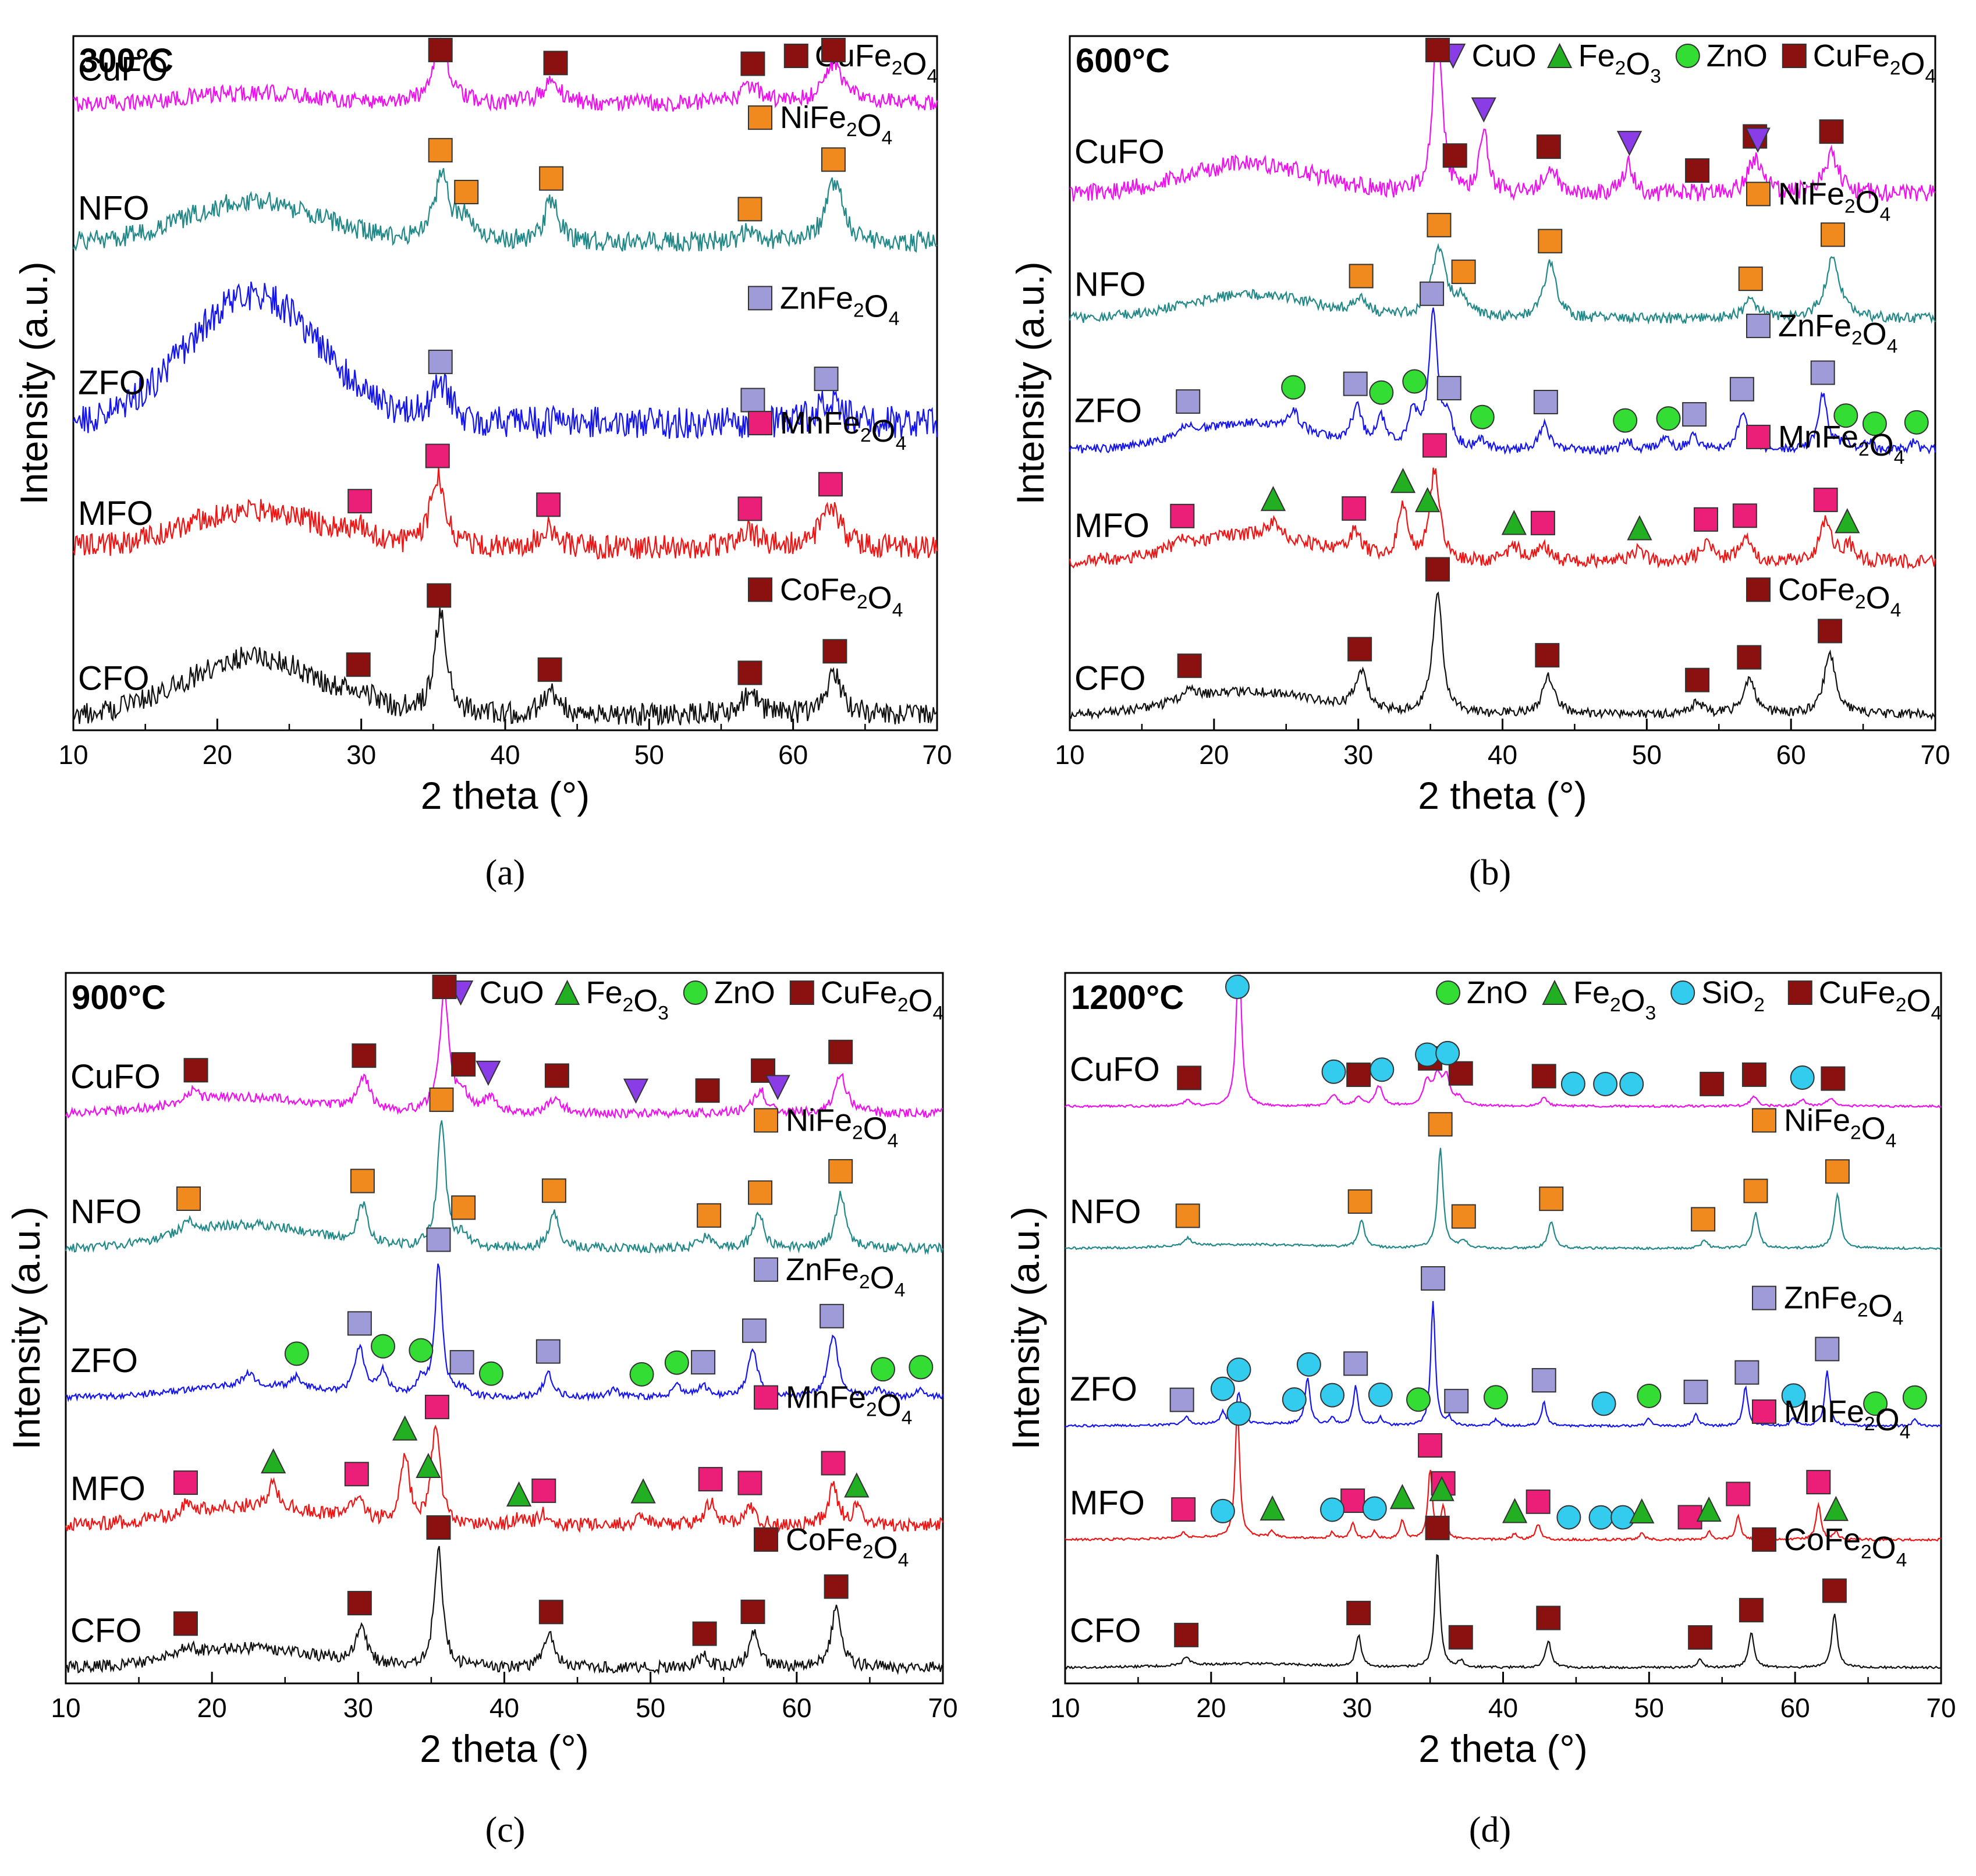 The image size is (1976, 1876). Describe the element at coordinates (840, 304) in the screenshot. I see `series-legend-label: ZnFe2O4` at that location.